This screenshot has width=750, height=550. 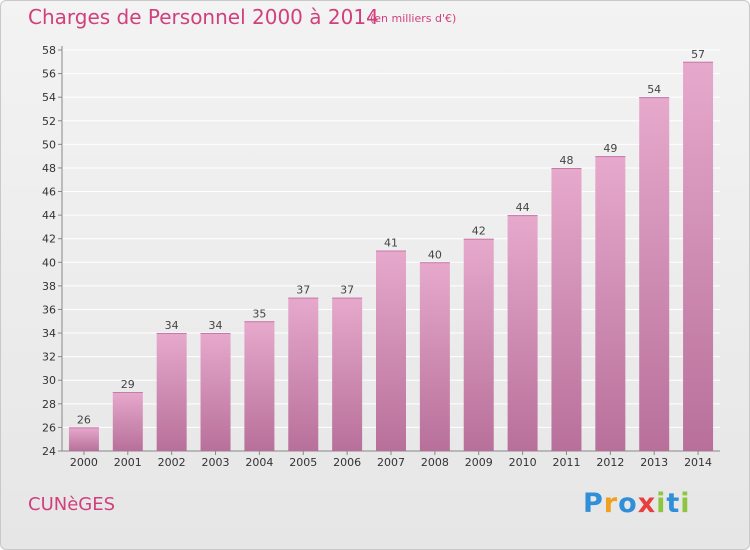 What do you see at coordinates (654, 462) in the screenshot?
I see `x-tick-label: 2013` at bounding box center [654, 462].